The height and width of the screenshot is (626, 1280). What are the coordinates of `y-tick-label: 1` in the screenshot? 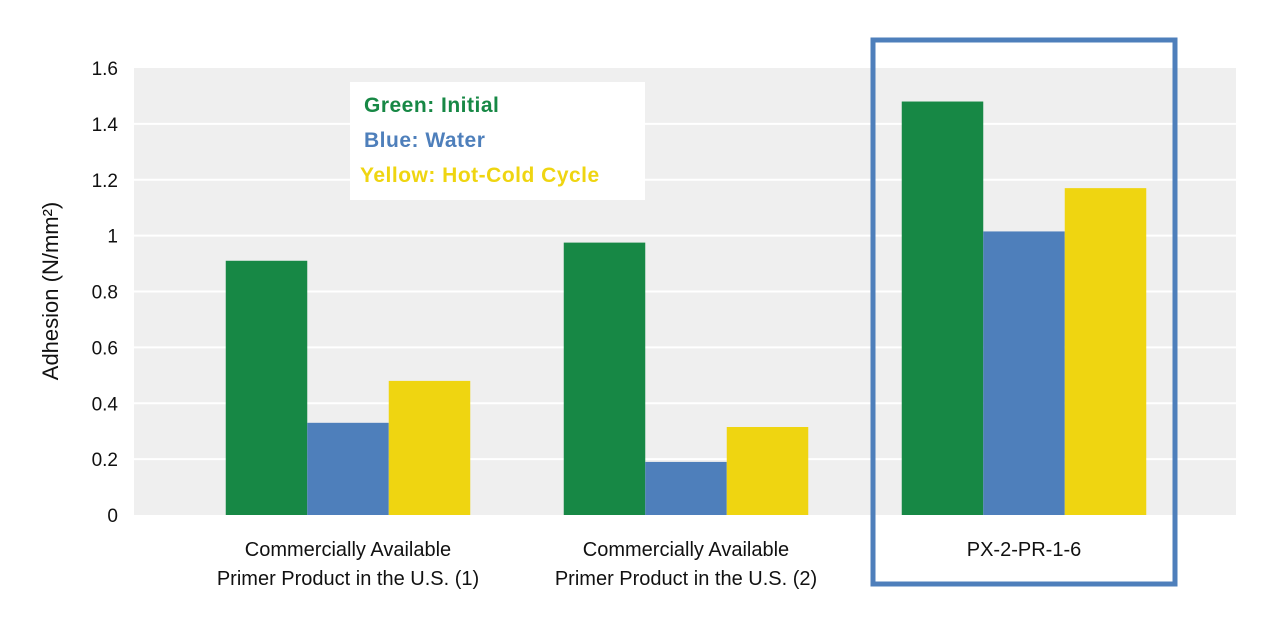 It's located at (112, 237).